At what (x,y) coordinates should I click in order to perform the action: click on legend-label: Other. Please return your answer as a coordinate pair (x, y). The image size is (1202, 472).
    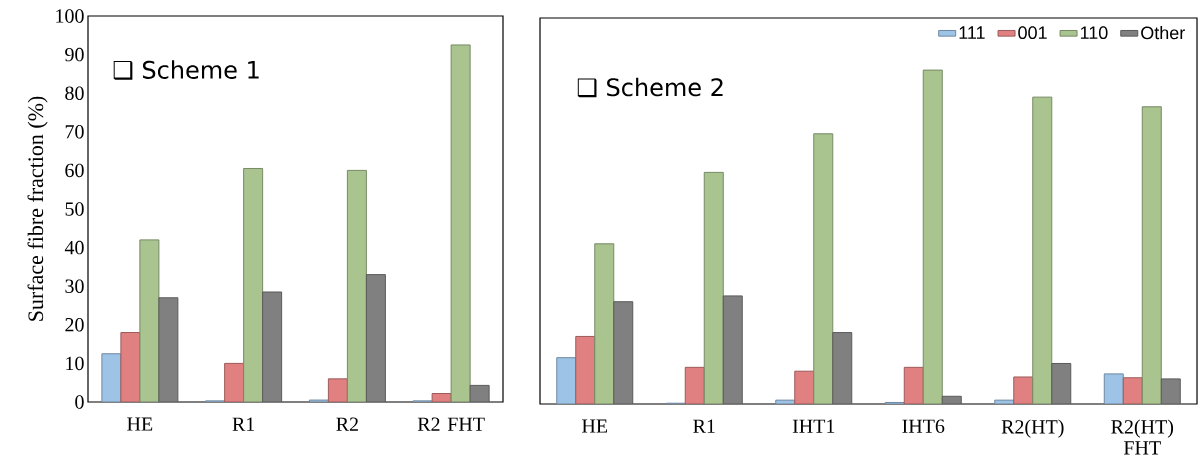
    Looking at the image, I should click on (1163, 33).